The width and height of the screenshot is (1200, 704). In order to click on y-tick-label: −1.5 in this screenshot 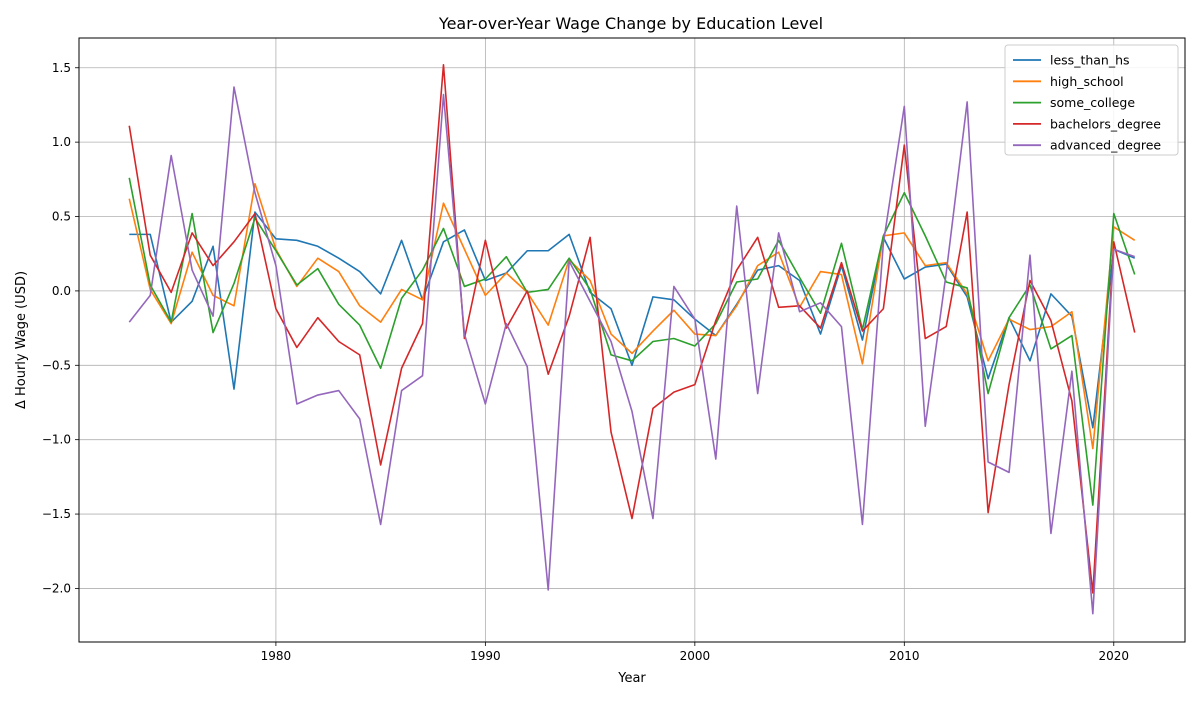, I will do `click(56, 514)`.